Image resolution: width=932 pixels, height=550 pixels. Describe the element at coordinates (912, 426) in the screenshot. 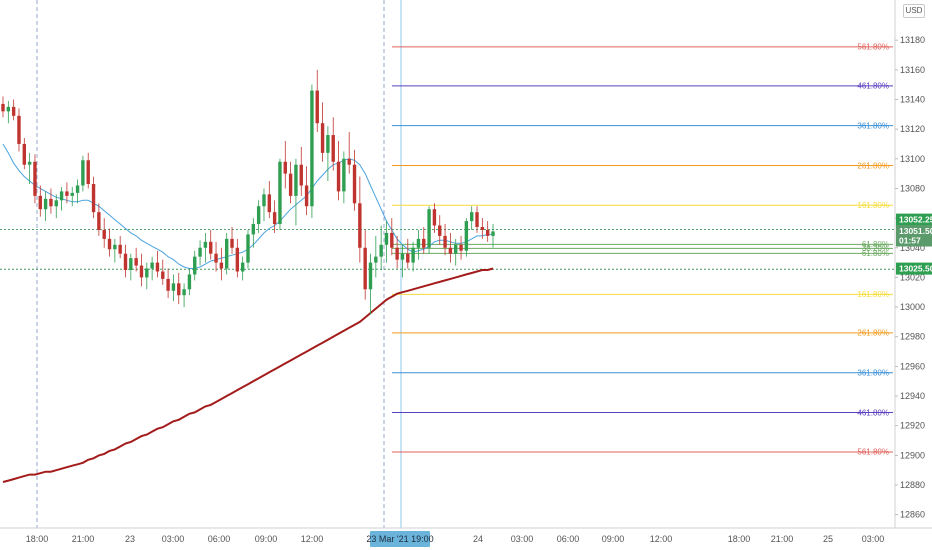

I see `y-tick-label: 12920` at that location.